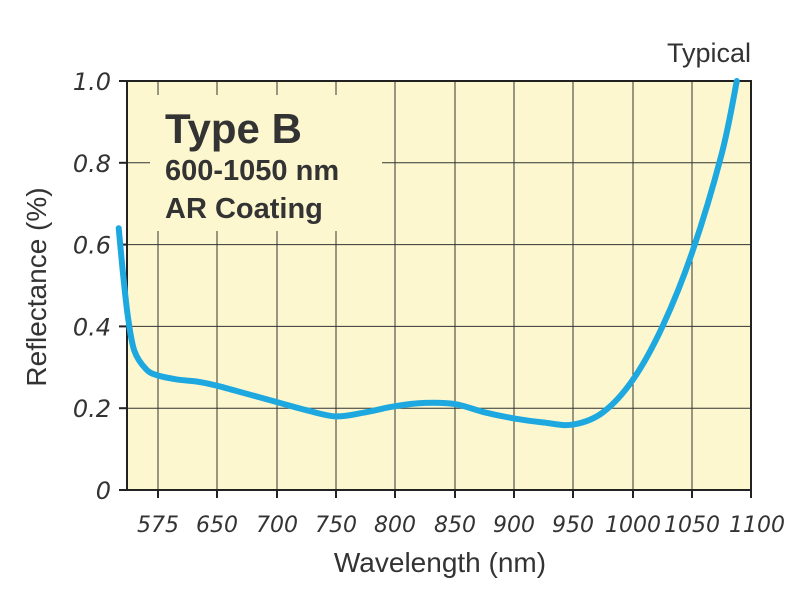 The image size is (800, 599). What do you see at coordinates (92, 82) in the screenshot?
I see `y-tick-label: 1.0` at bounding box center [92, 82].